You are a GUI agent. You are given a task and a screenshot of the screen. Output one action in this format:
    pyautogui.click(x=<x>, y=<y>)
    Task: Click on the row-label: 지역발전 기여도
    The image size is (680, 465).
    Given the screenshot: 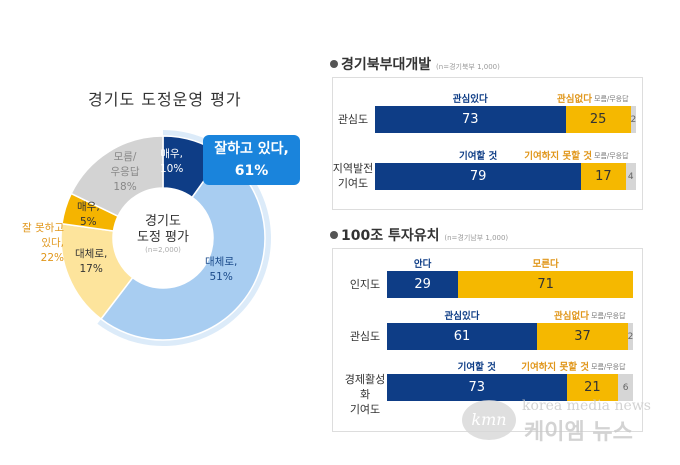 What is the action you would take?
    pyautogui.click(x=353, y=176)
    